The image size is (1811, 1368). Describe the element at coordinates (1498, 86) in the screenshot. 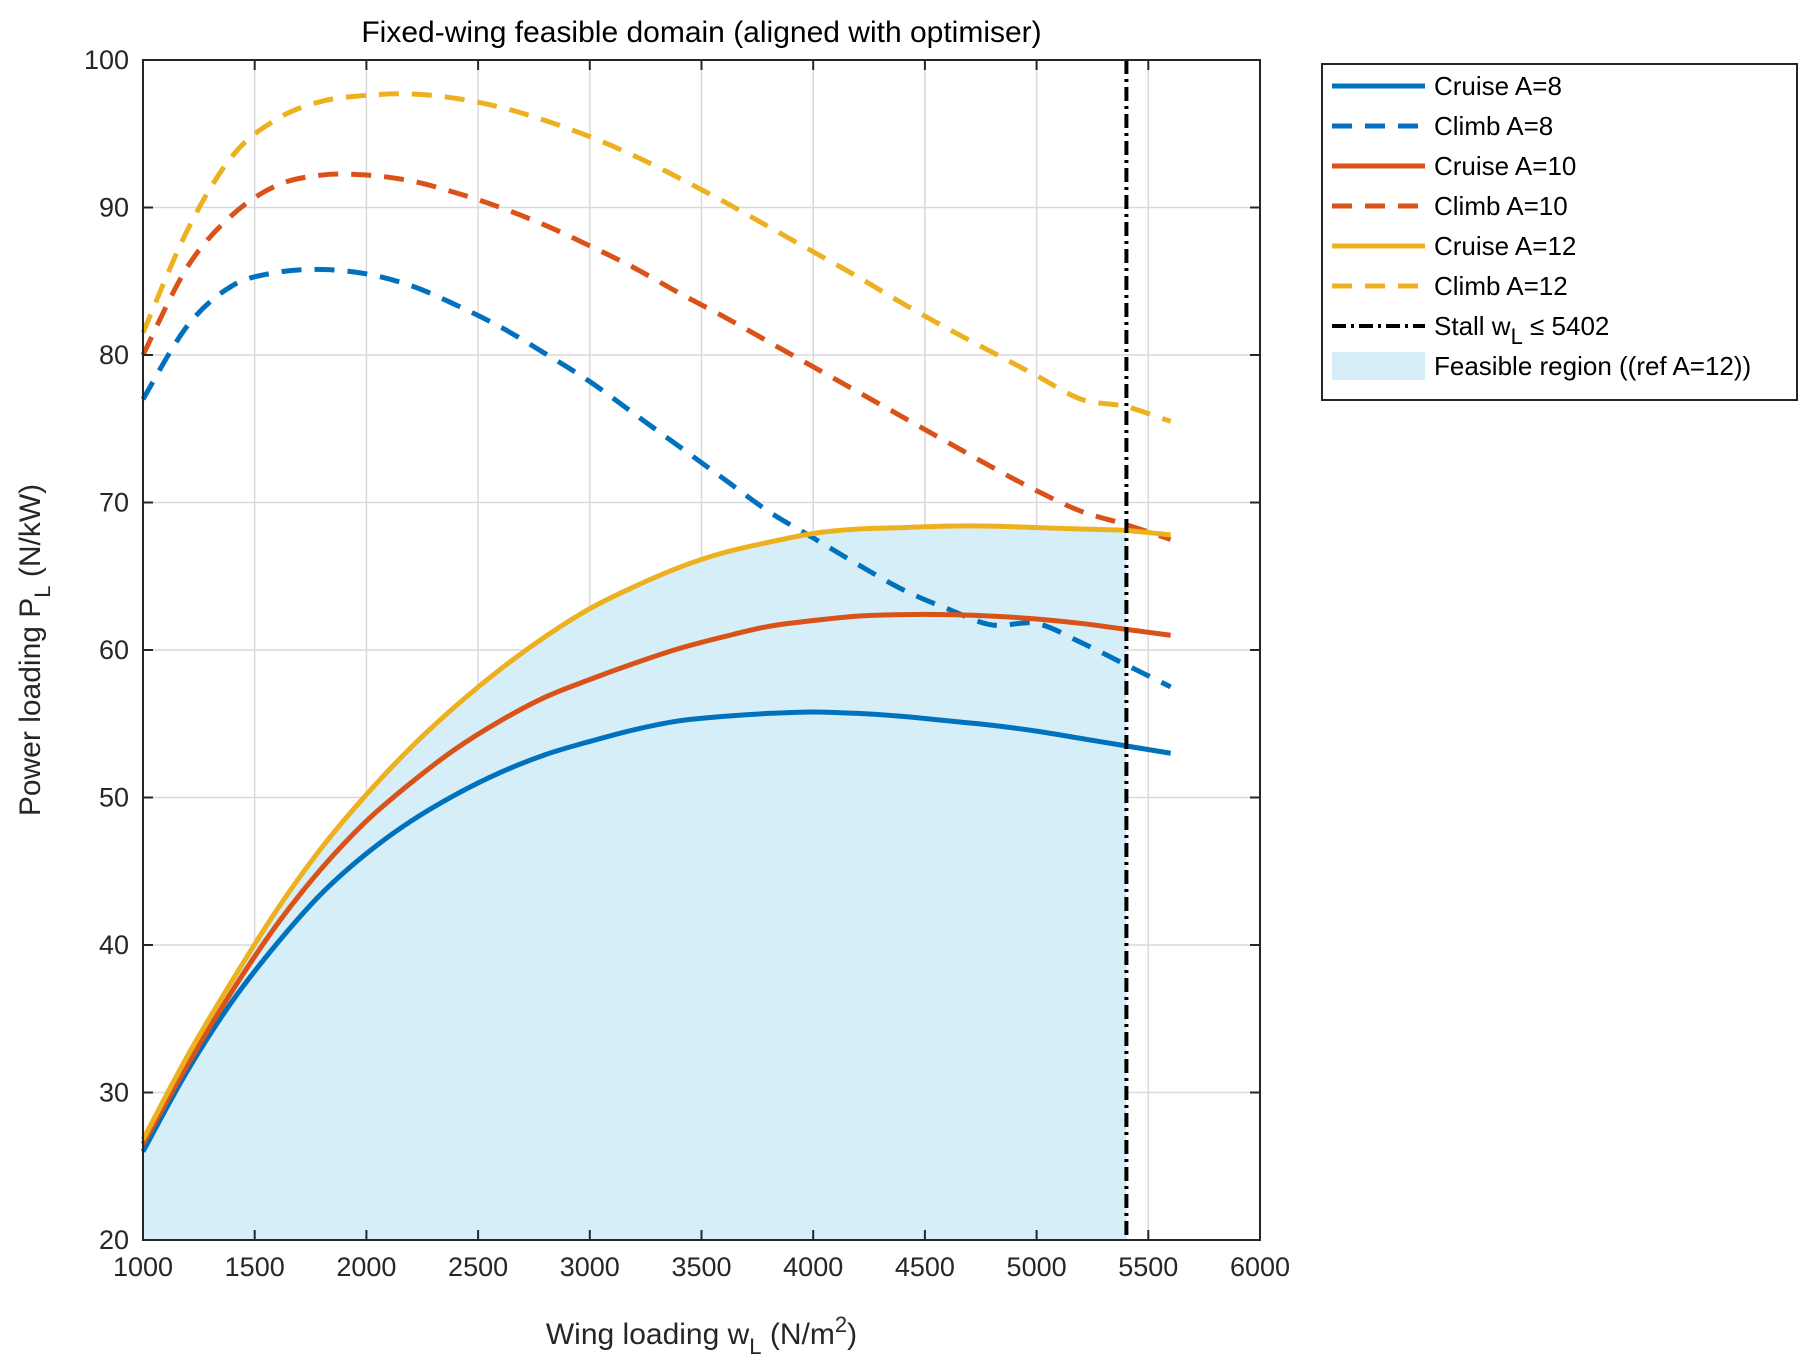

I see `legend-label: Cruise A=8` at that location.